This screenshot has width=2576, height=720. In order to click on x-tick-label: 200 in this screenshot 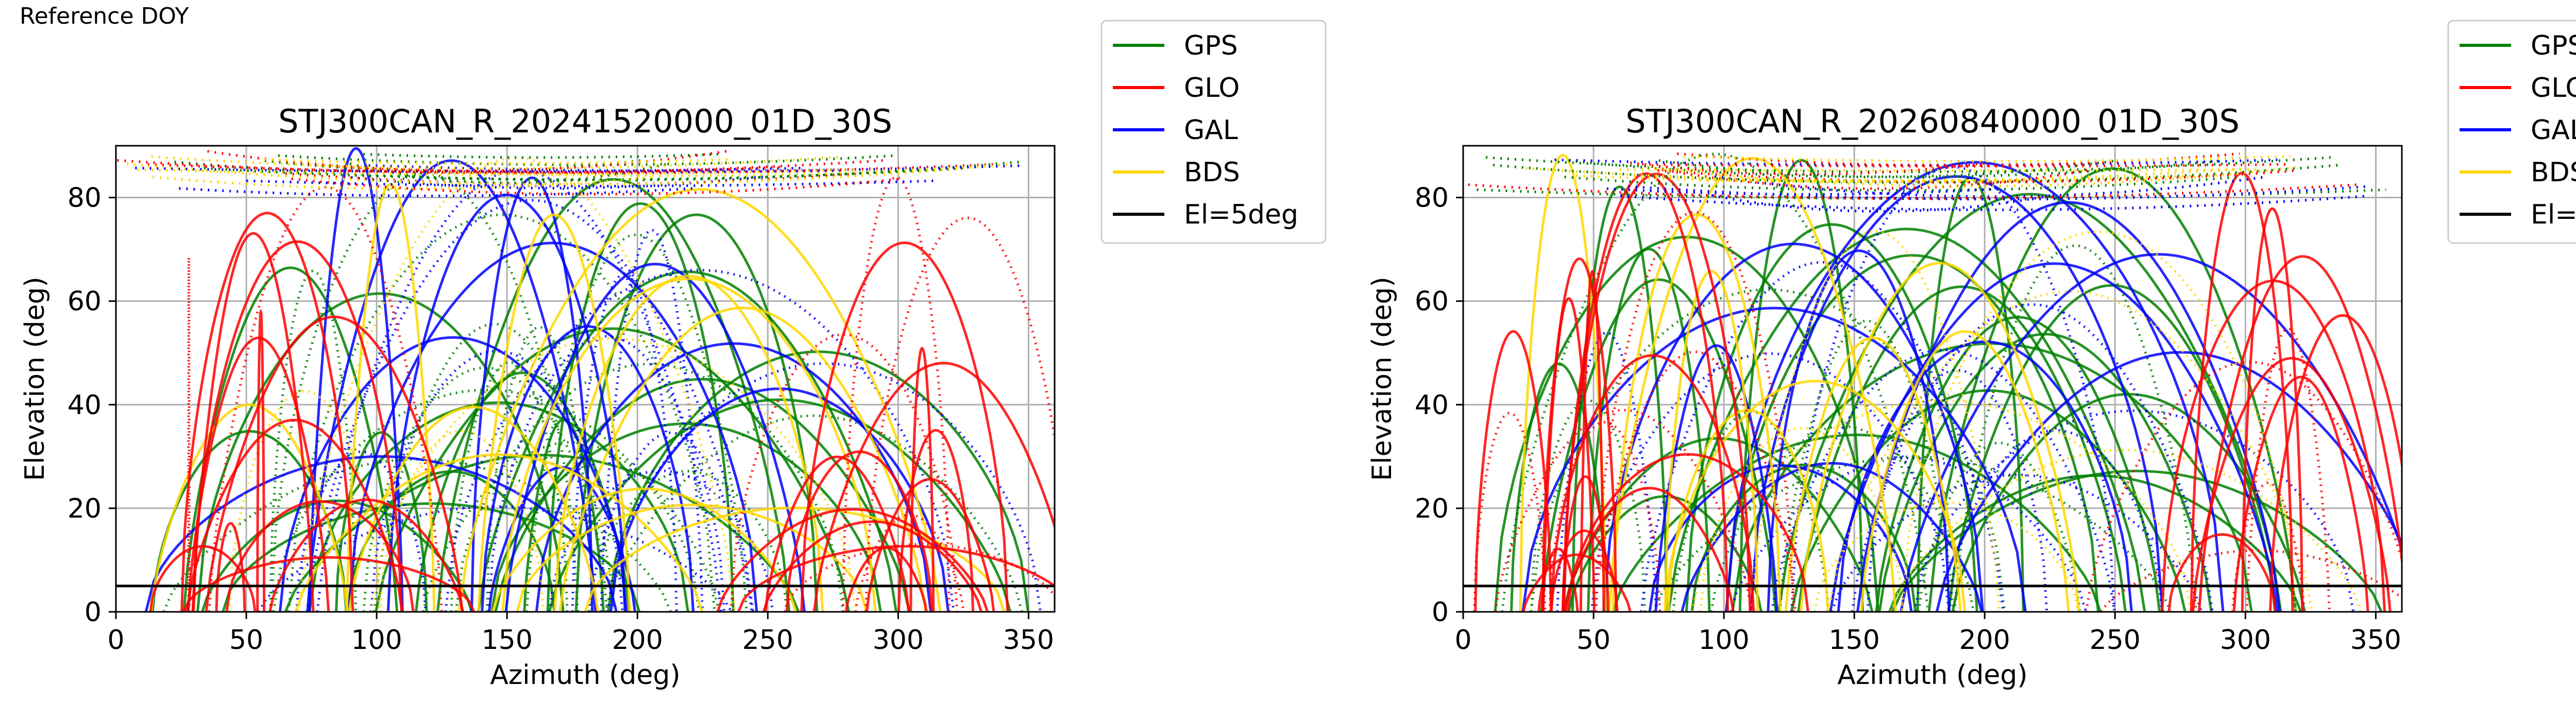, I will do `click(638, 640)`.